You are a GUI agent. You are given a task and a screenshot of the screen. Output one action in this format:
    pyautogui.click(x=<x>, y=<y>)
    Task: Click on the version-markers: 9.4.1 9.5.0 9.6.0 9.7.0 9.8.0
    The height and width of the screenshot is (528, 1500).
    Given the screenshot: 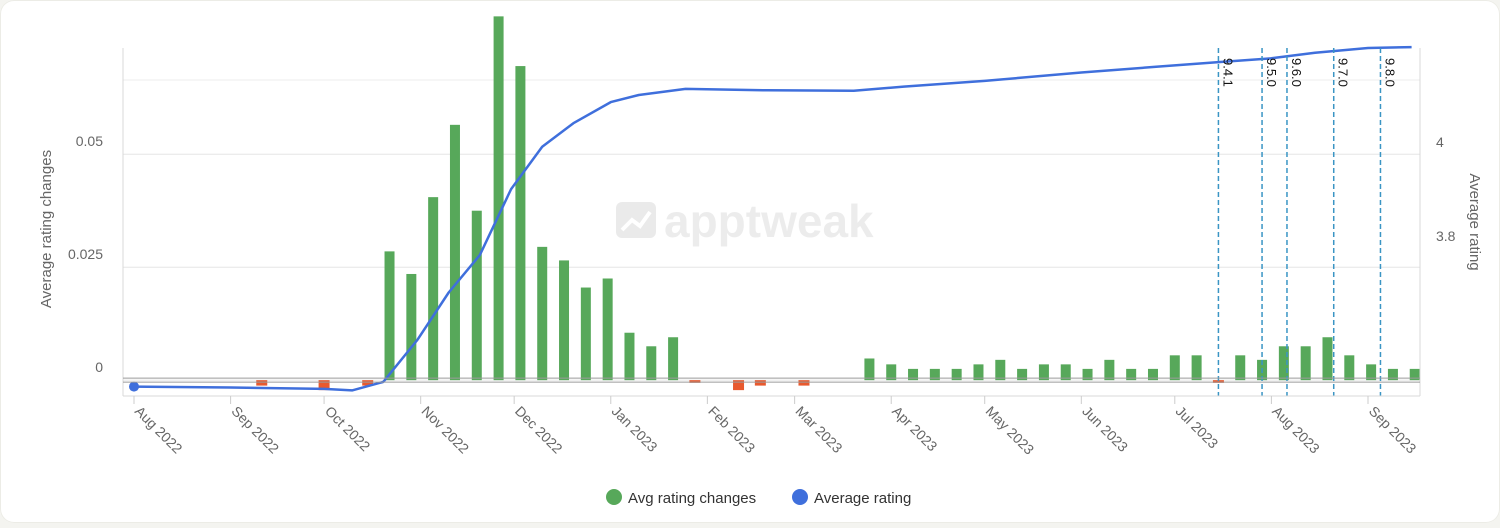 What is the action you would take?
    pyautogui.click(x=1307, y=222)
    